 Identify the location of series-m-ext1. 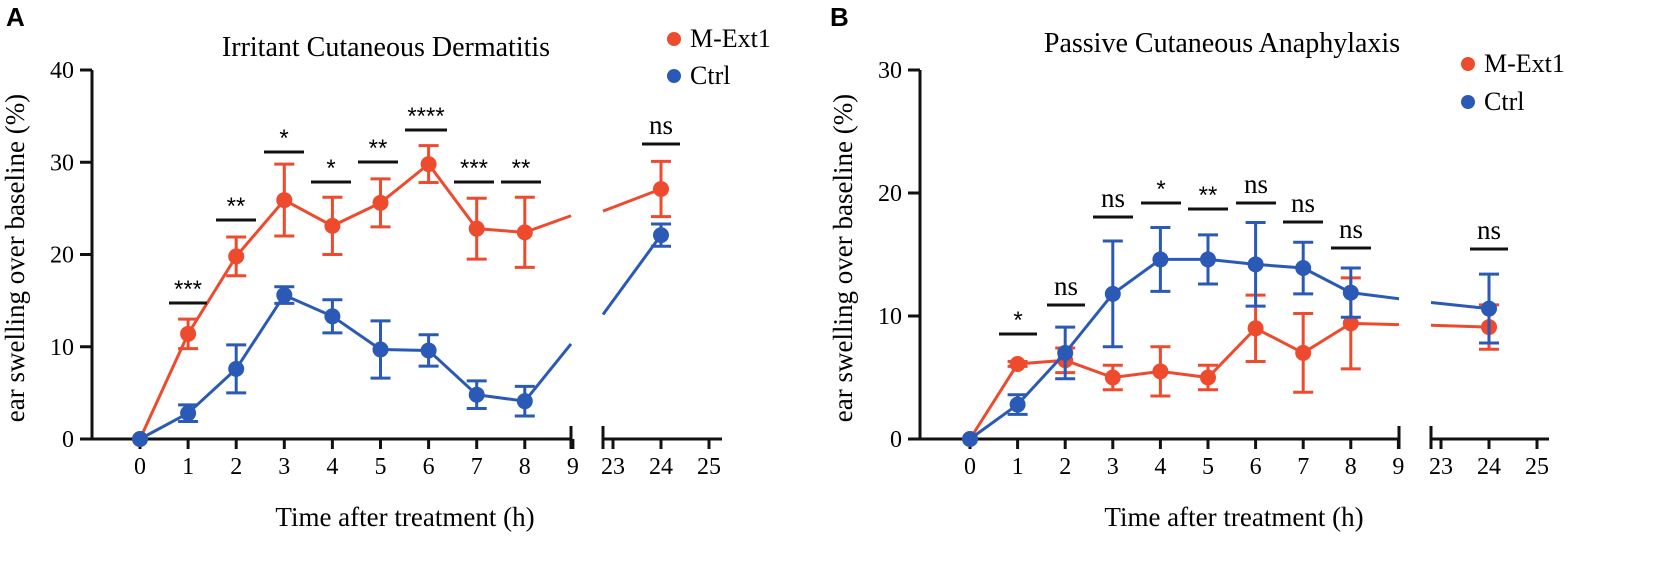
(1230, 361).